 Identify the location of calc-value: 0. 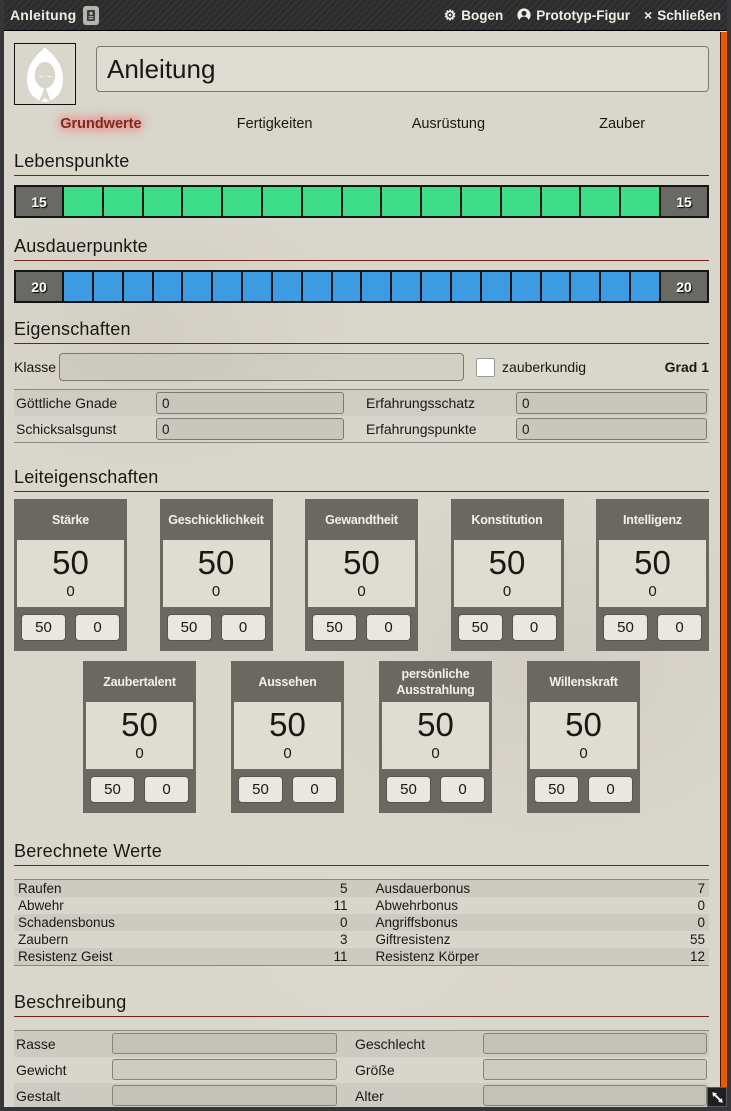
(343, 922).